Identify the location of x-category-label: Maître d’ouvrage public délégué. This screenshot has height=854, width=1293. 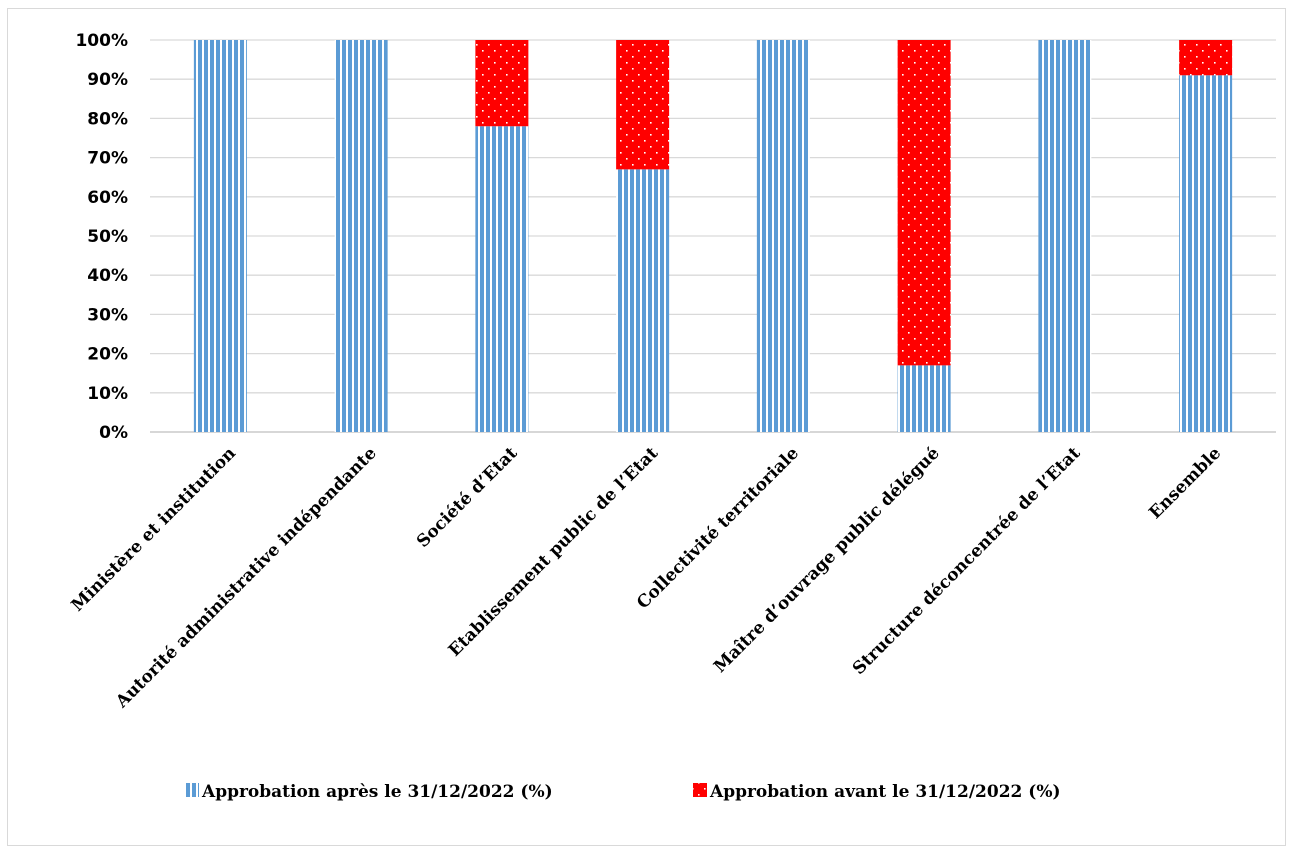
(827, 560).